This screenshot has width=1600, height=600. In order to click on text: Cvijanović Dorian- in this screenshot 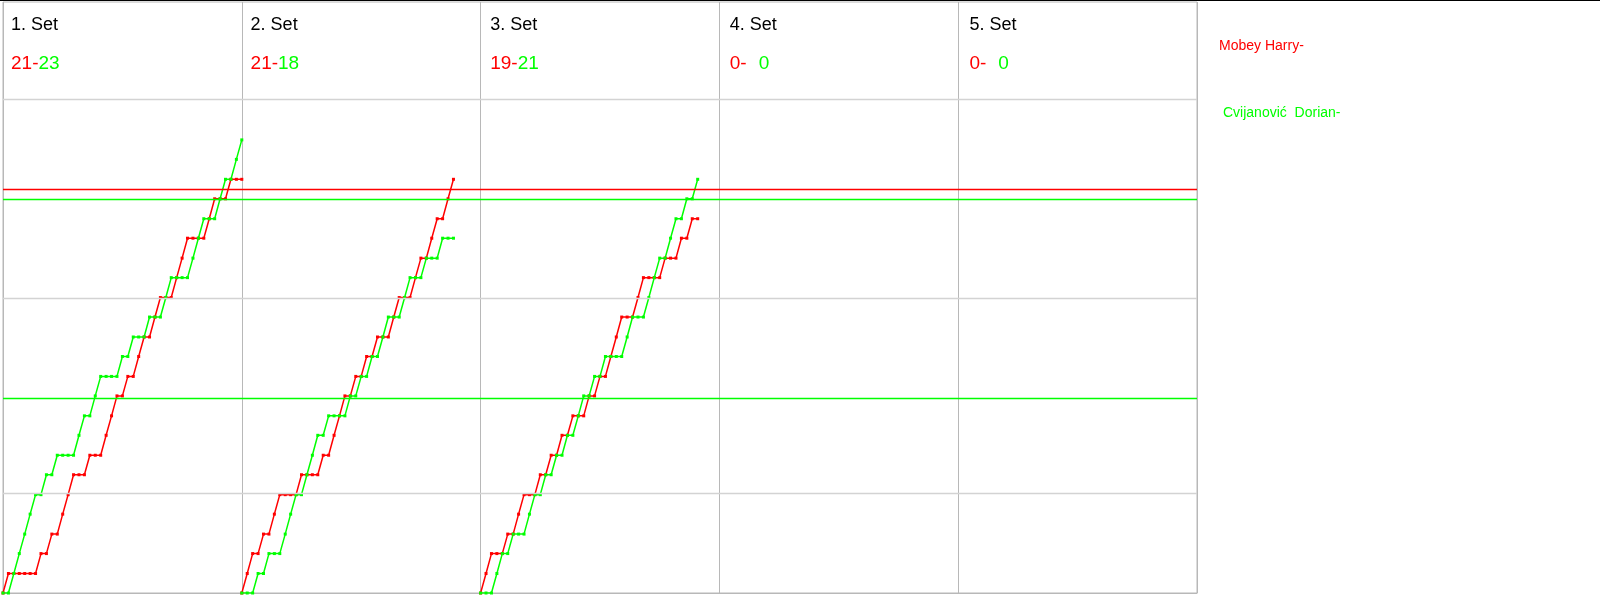, I will do `click(1282, 113)`.